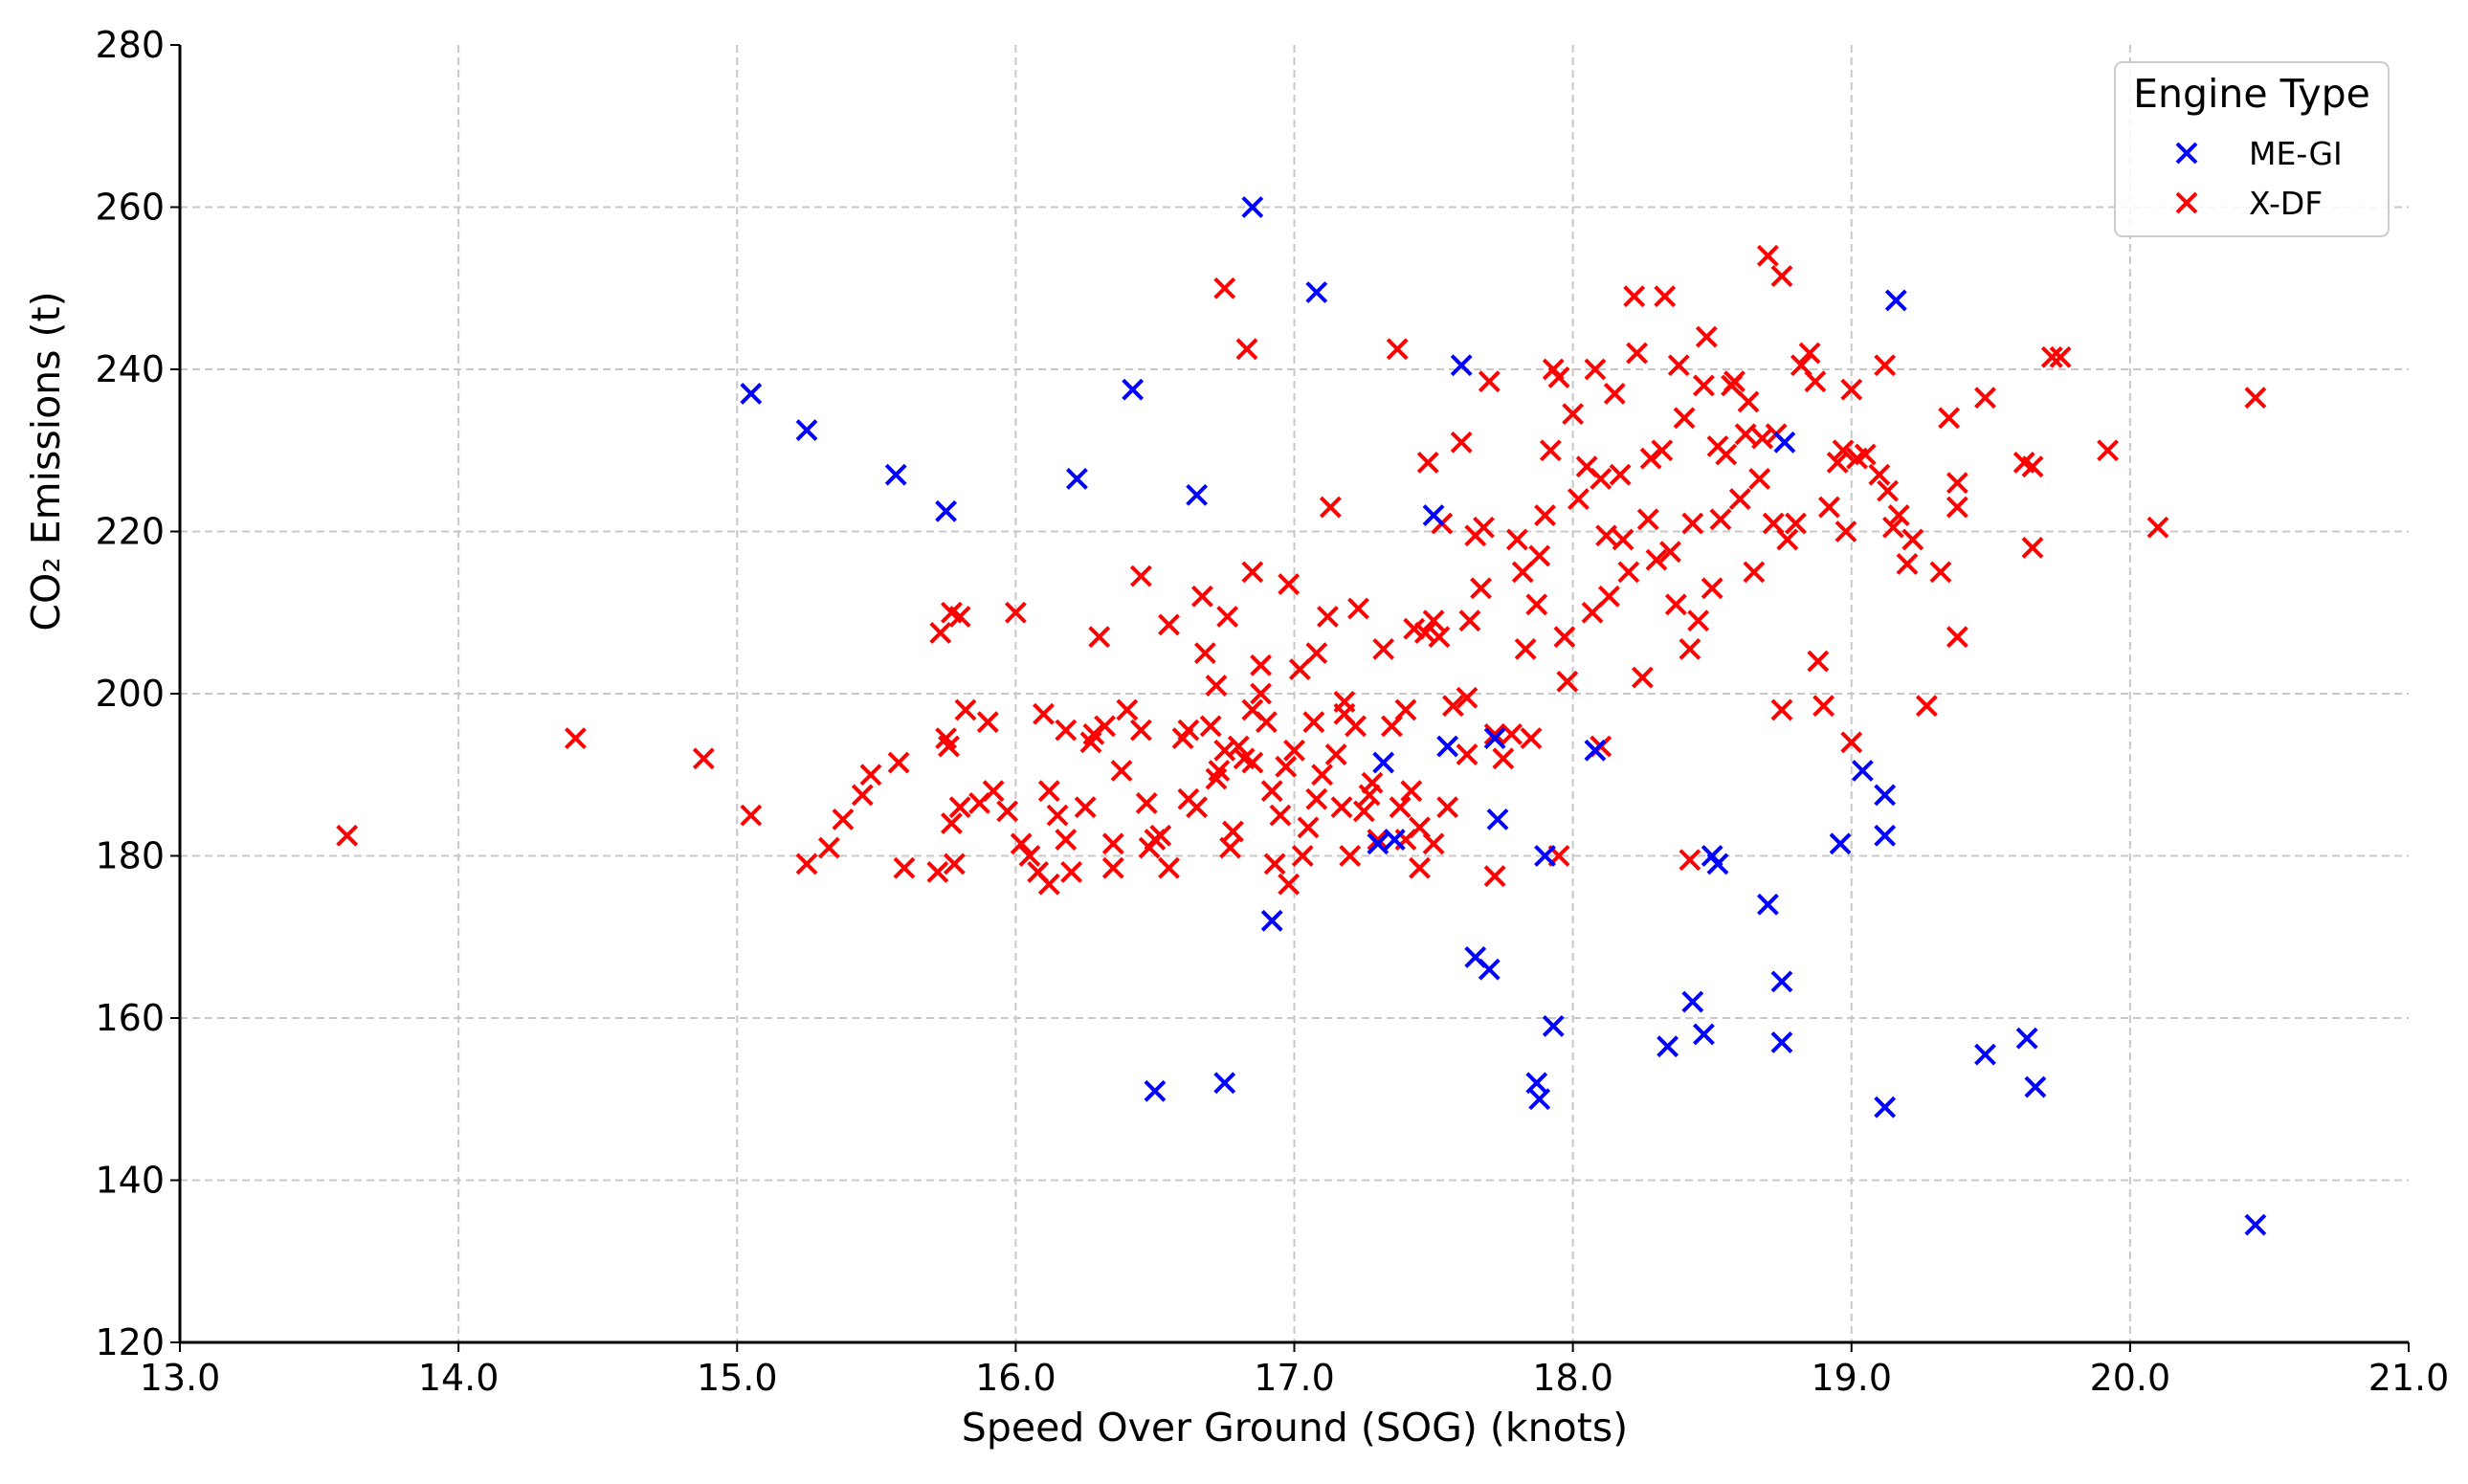 The image size is (2468, 1484). What do you see at coordinates (1015, 1378) in the screenshot?
I see `x-tick-label: 16.0` at bounding box center [1015, 1378].